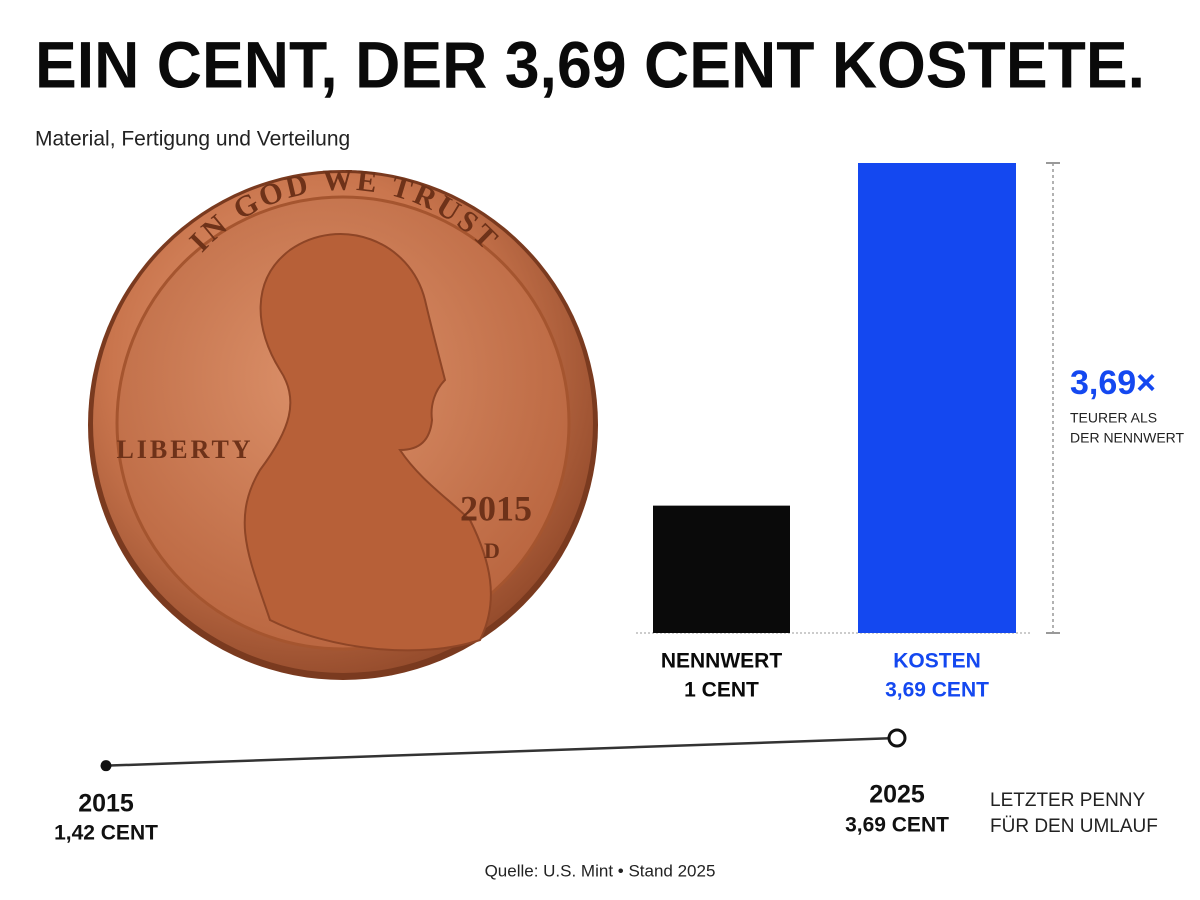 The height and width of the screenshot is (900, 1200). I want to click on source: Quelle: U.S. Mint • Stand 2025, so click(600, 870).